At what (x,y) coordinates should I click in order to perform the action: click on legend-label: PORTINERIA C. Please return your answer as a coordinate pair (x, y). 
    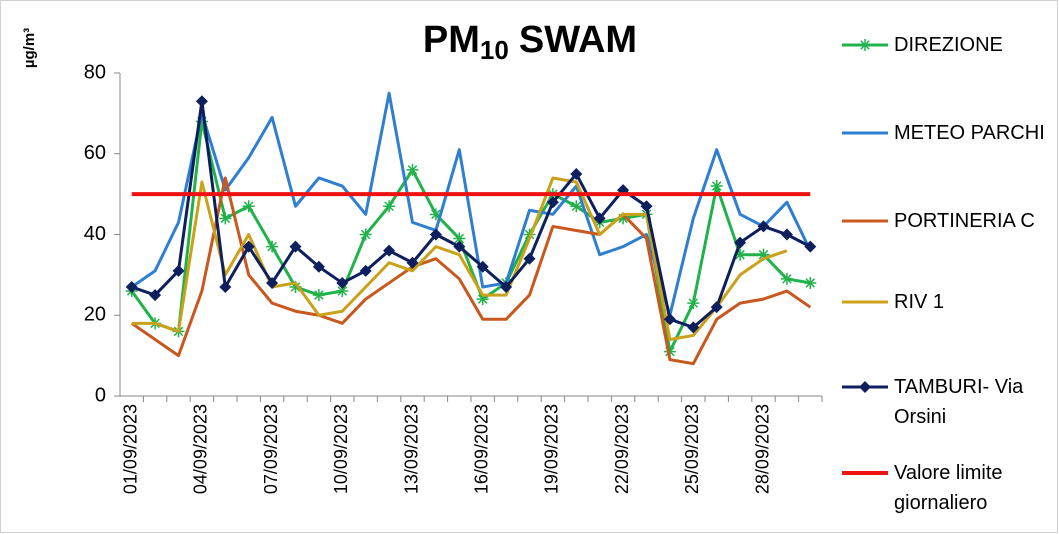
    Looking at the image, I should click on (964, 221).